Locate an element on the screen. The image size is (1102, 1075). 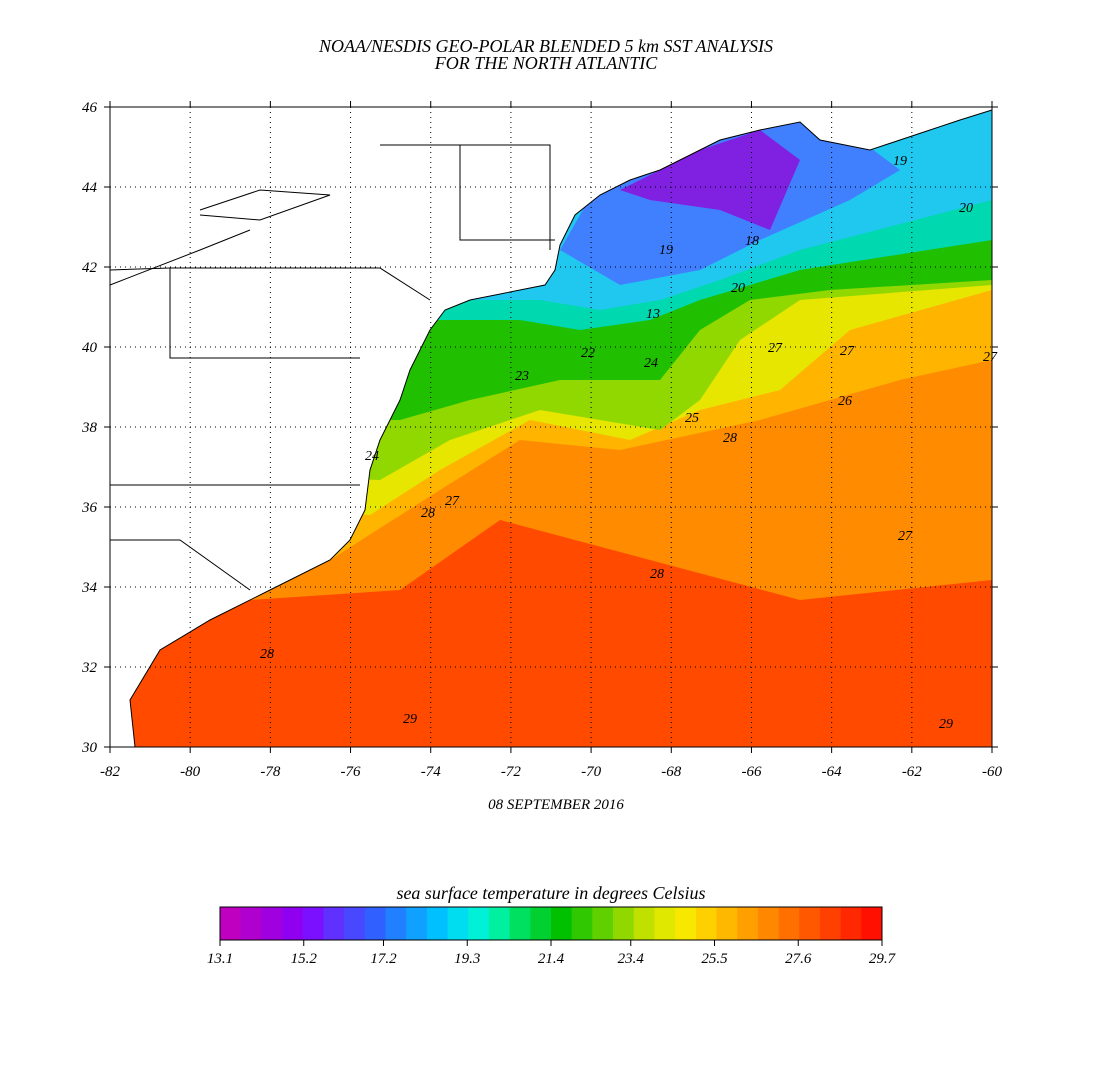
colorbar-tick-label: 25.5 is located at coordinates (714, 959).